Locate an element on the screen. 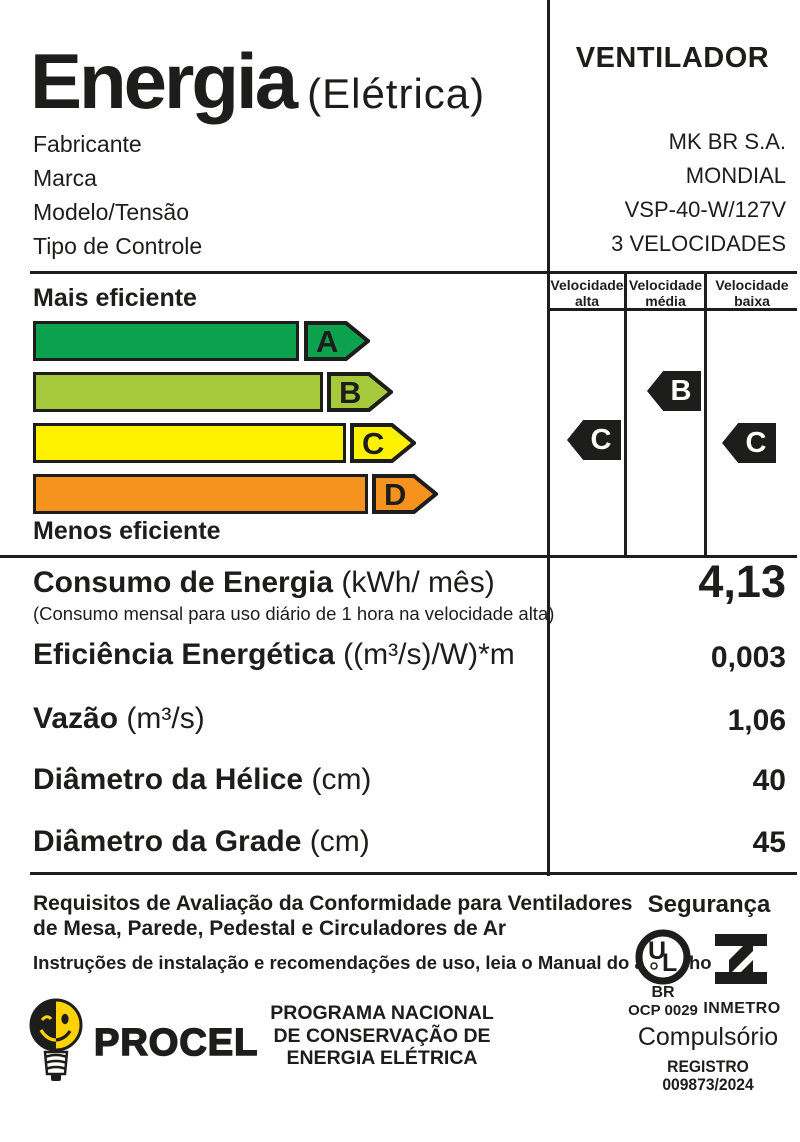 This screenshot has width=800, height=1142. grade-arrow-c: C is located at coordinates (383, 443).